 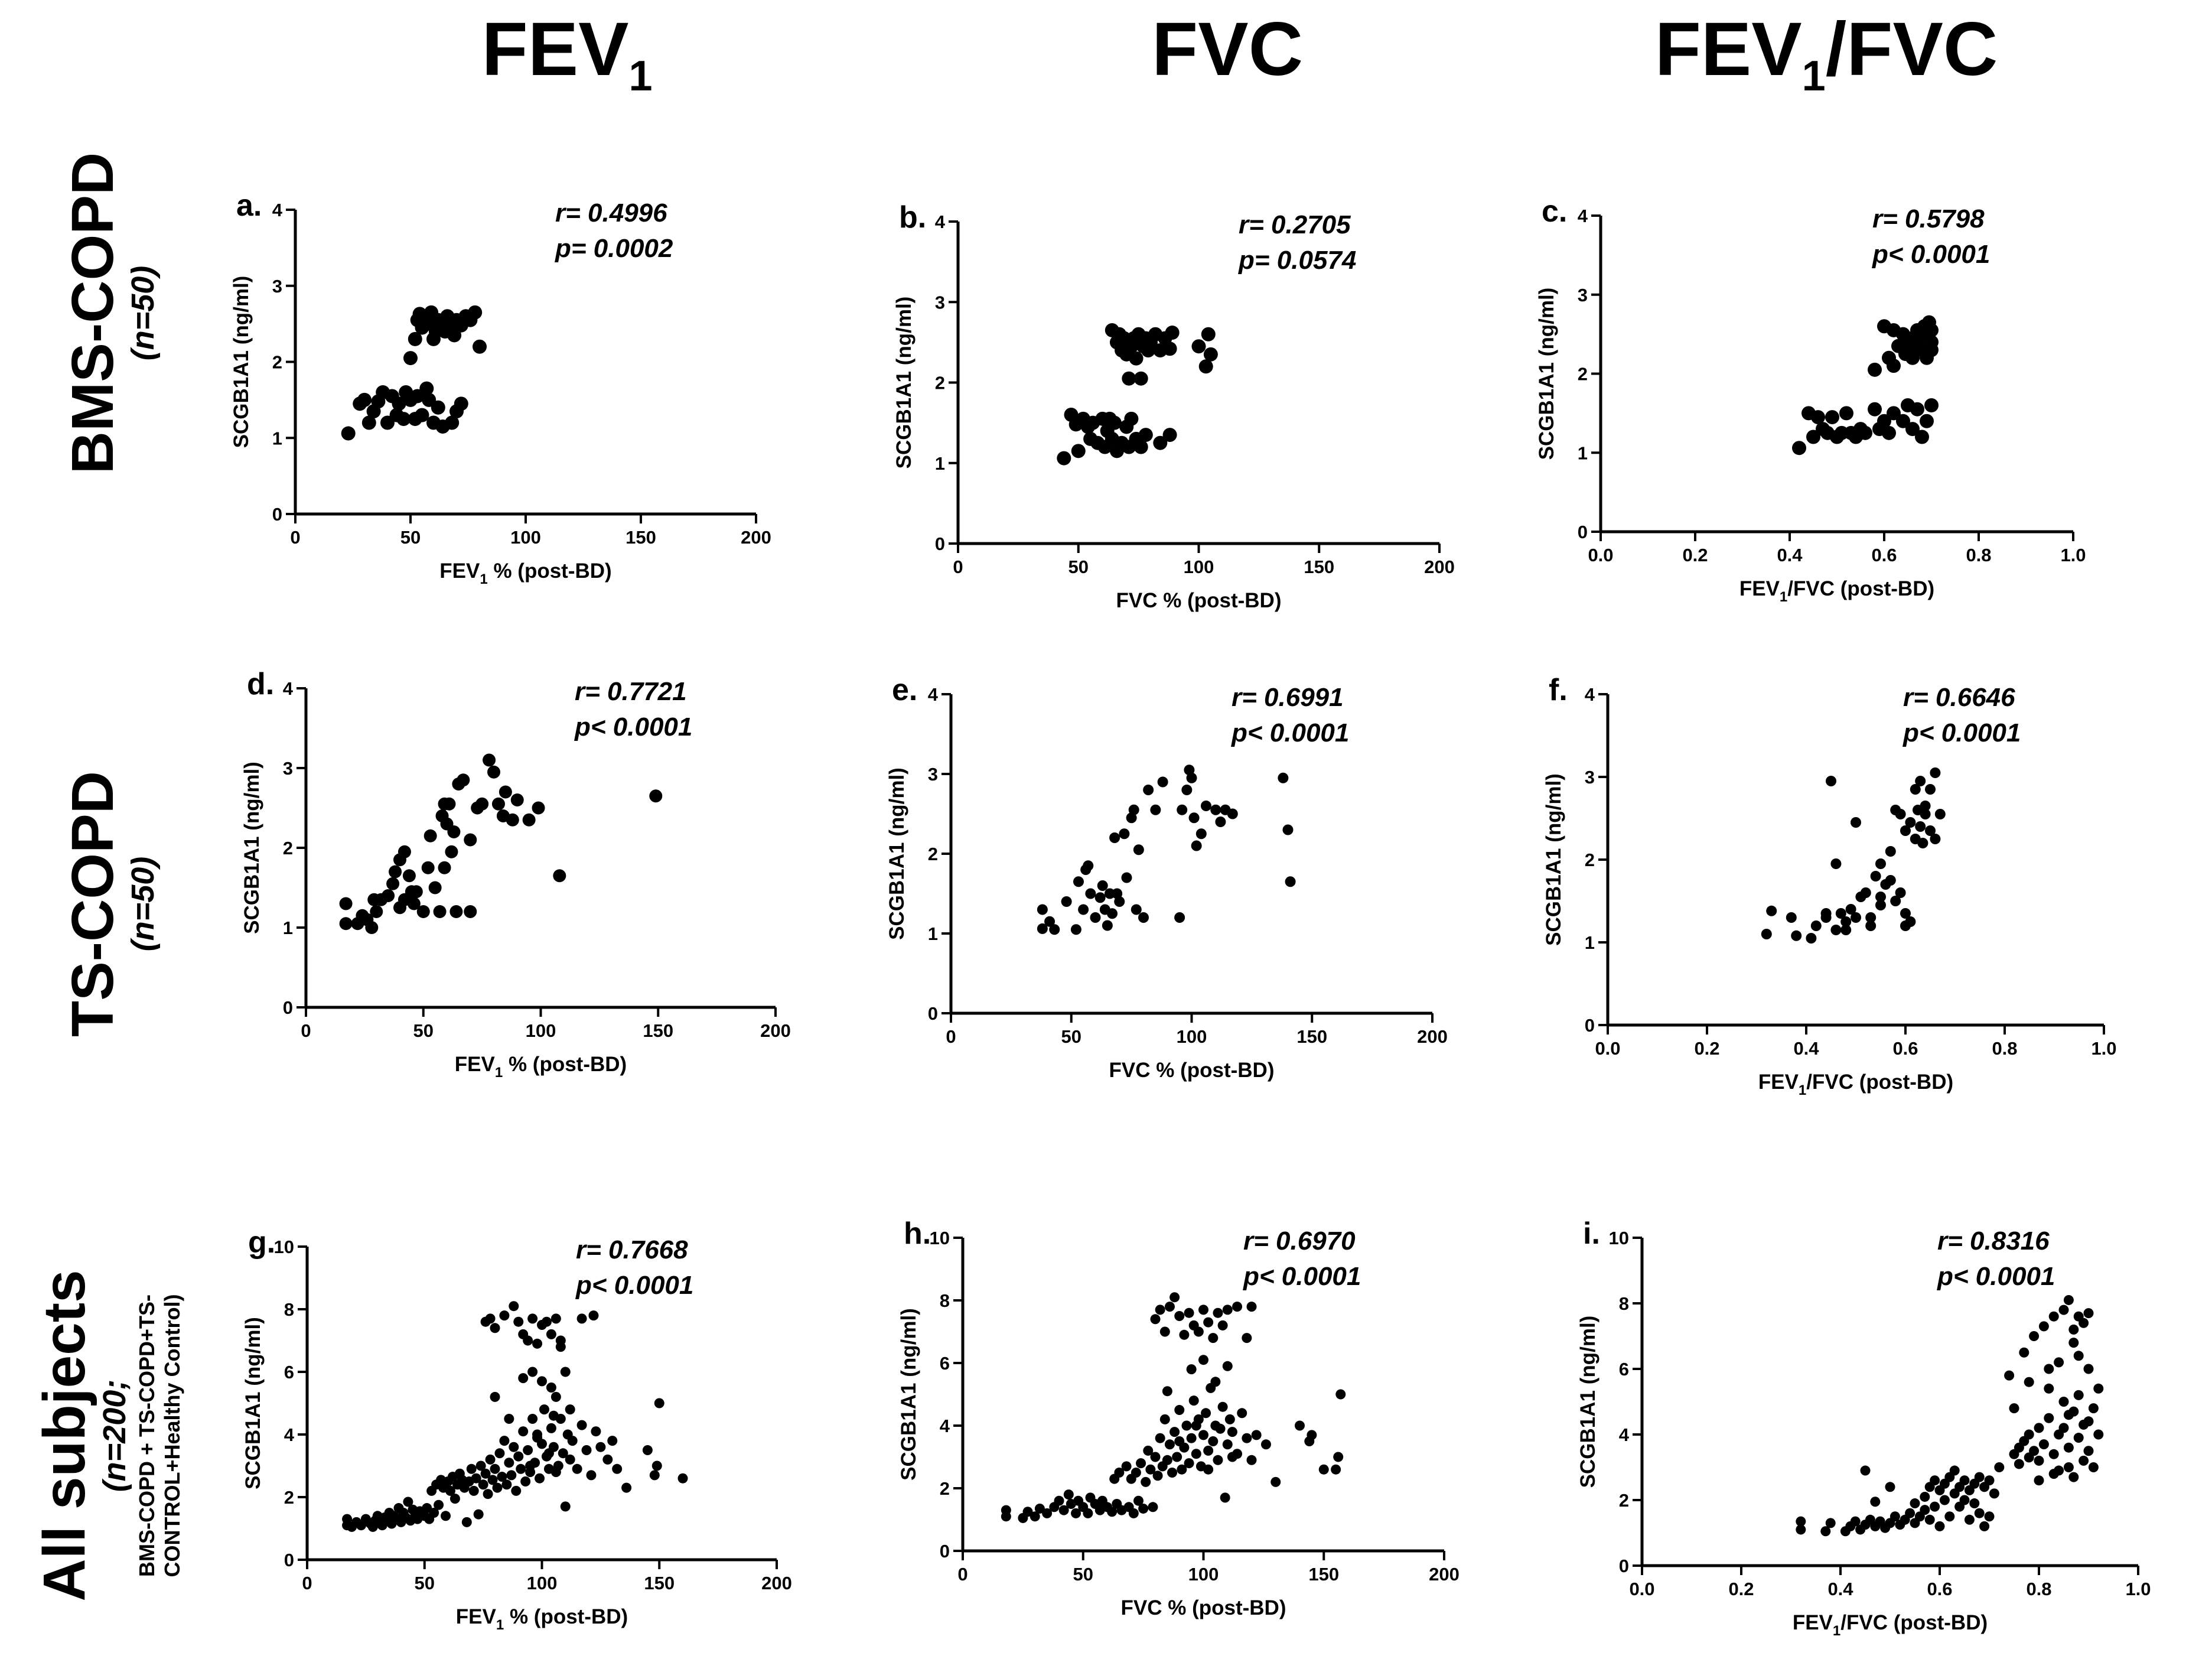 I want to click on panel-letter: h., so click(x=917, y=1233).